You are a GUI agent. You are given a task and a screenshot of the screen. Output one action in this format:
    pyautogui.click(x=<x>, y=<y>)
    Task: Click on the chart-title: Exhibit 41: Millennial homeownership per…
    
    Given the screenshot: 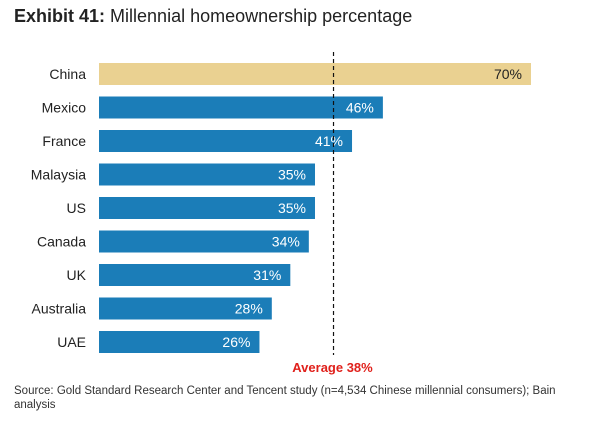 What is the action you would take?
    pyautogui.click(x=213, y=16)
    